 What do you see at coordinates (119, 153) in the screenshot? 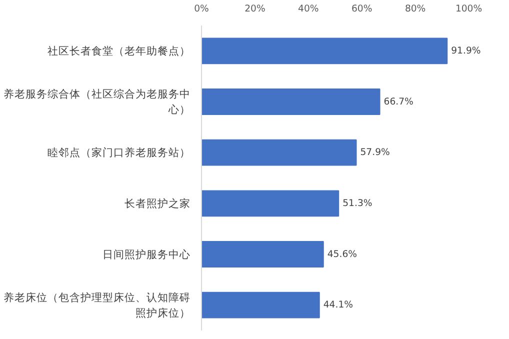
I see `y-tick-label: 睦邻点（家门口养老服务站）` at bounding box center [119, 153].